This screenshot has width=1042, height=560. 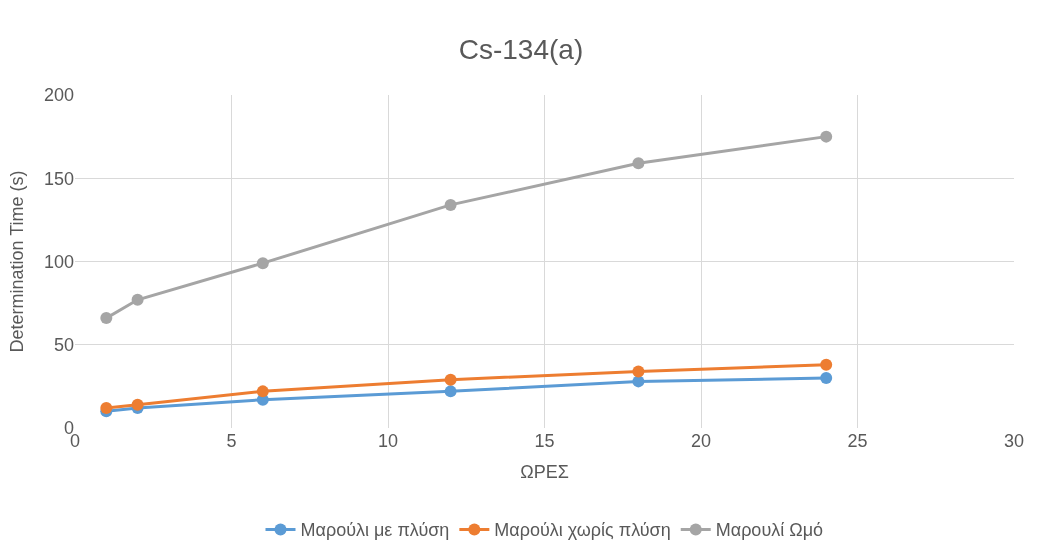 I want to click on x-tick-label: 30, so click(x=1014, y=441).